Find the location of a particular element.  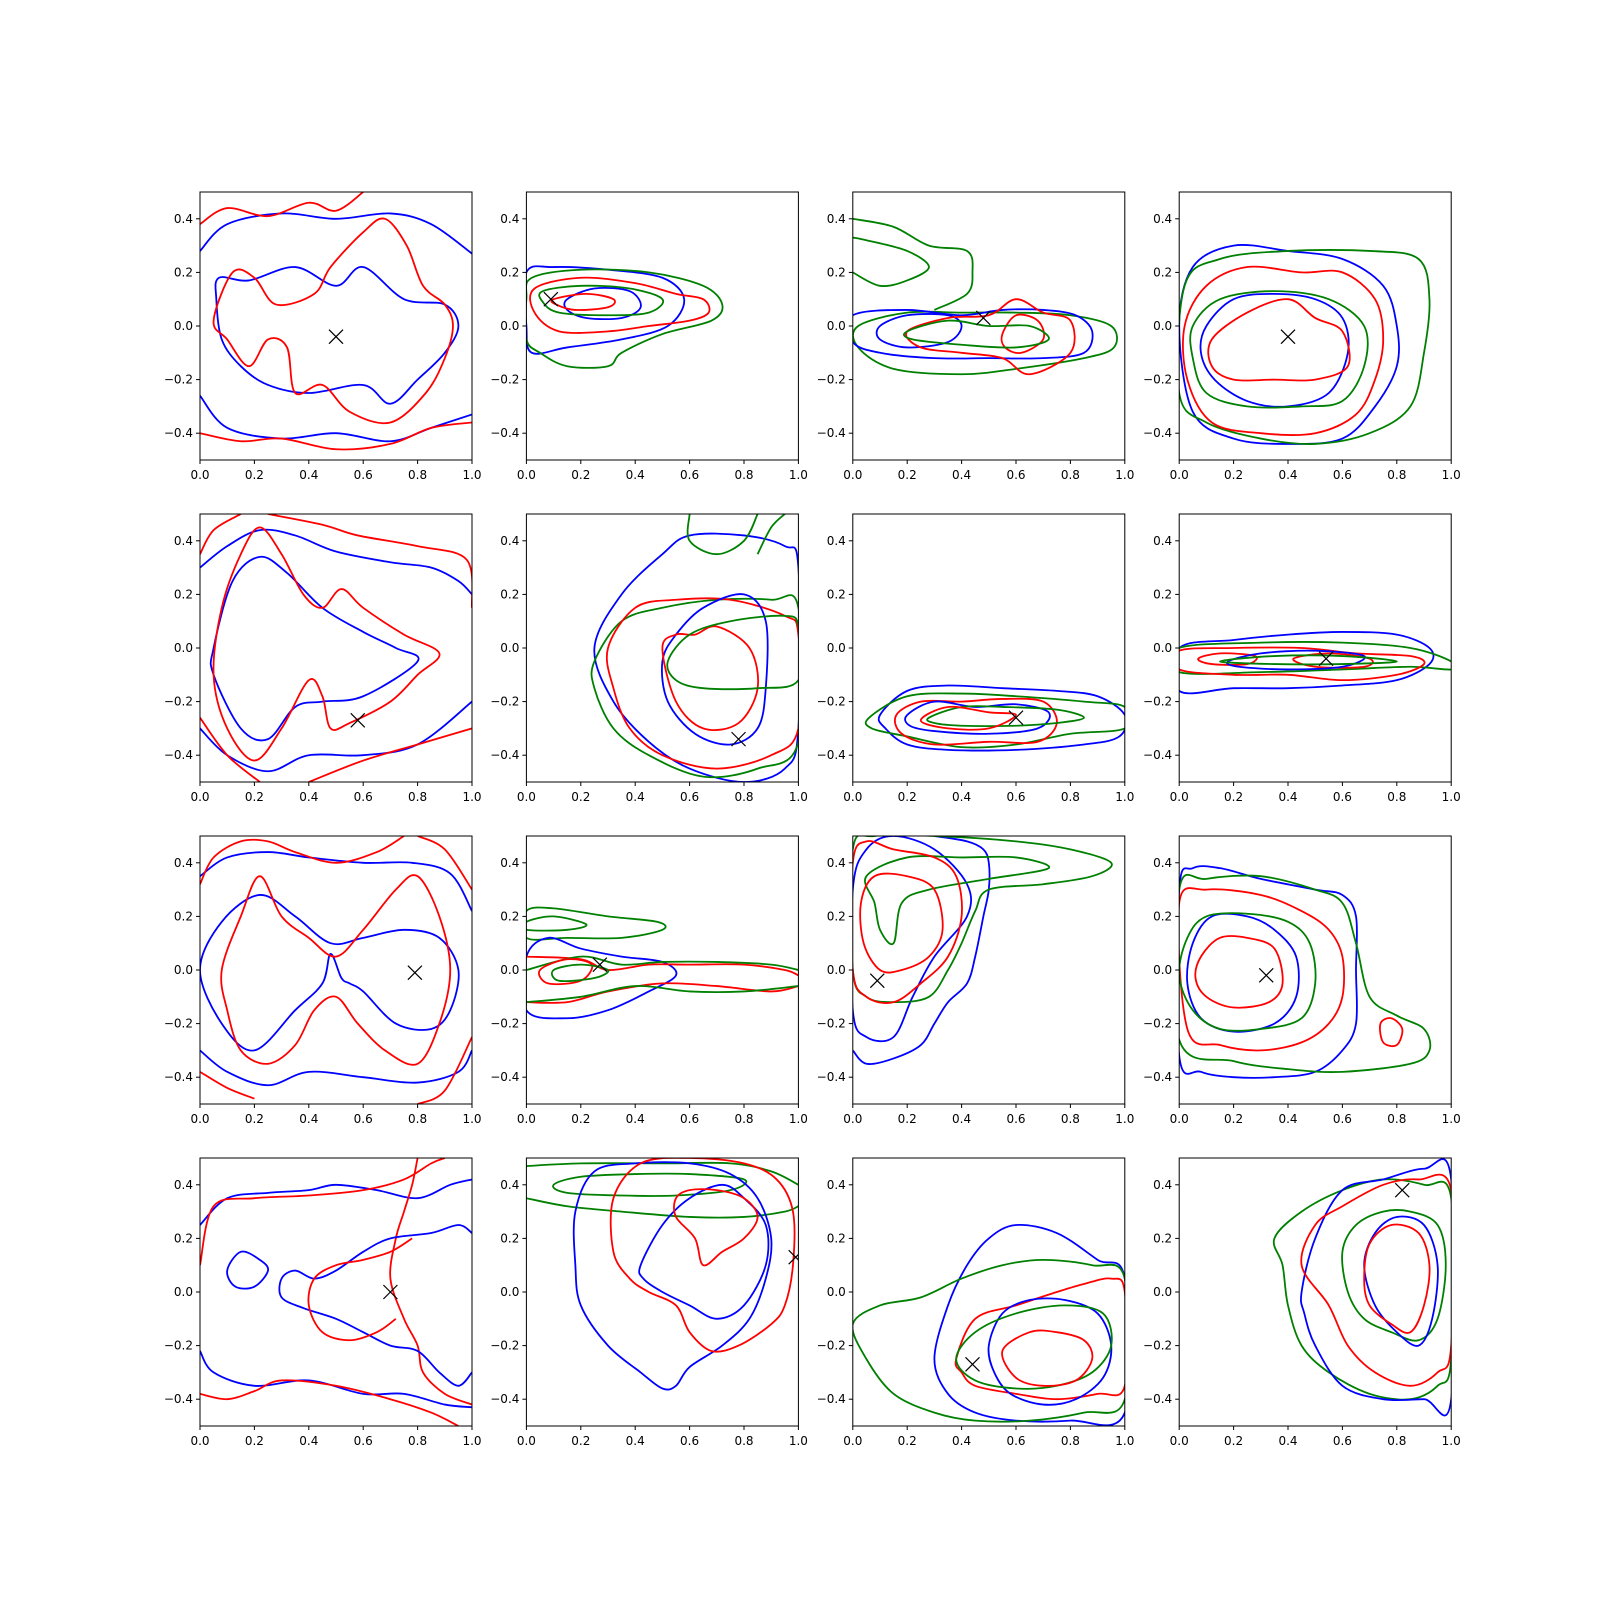

panel-14: 0.0 0.2 0.4 0.6 0.8 1.0 −0.4 −0.2 0.0 0.2 0.4 is located at coordinates (649, 1302).